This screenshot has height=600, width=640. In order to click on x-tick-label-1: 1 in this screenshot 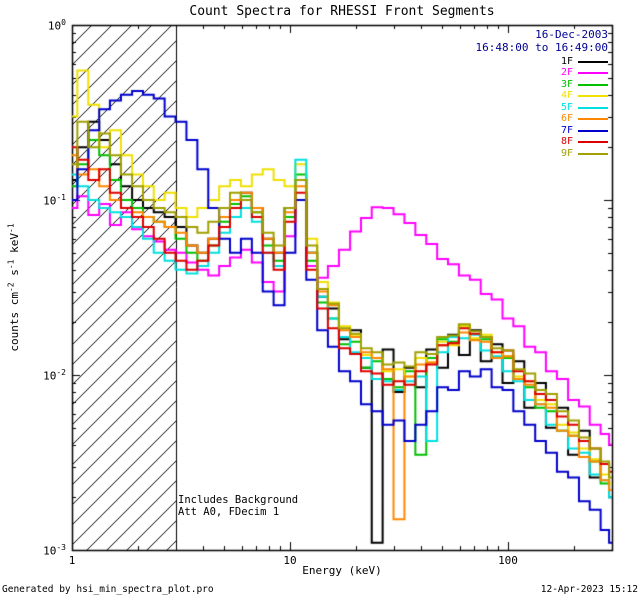, I will do `click(72, 560)`.